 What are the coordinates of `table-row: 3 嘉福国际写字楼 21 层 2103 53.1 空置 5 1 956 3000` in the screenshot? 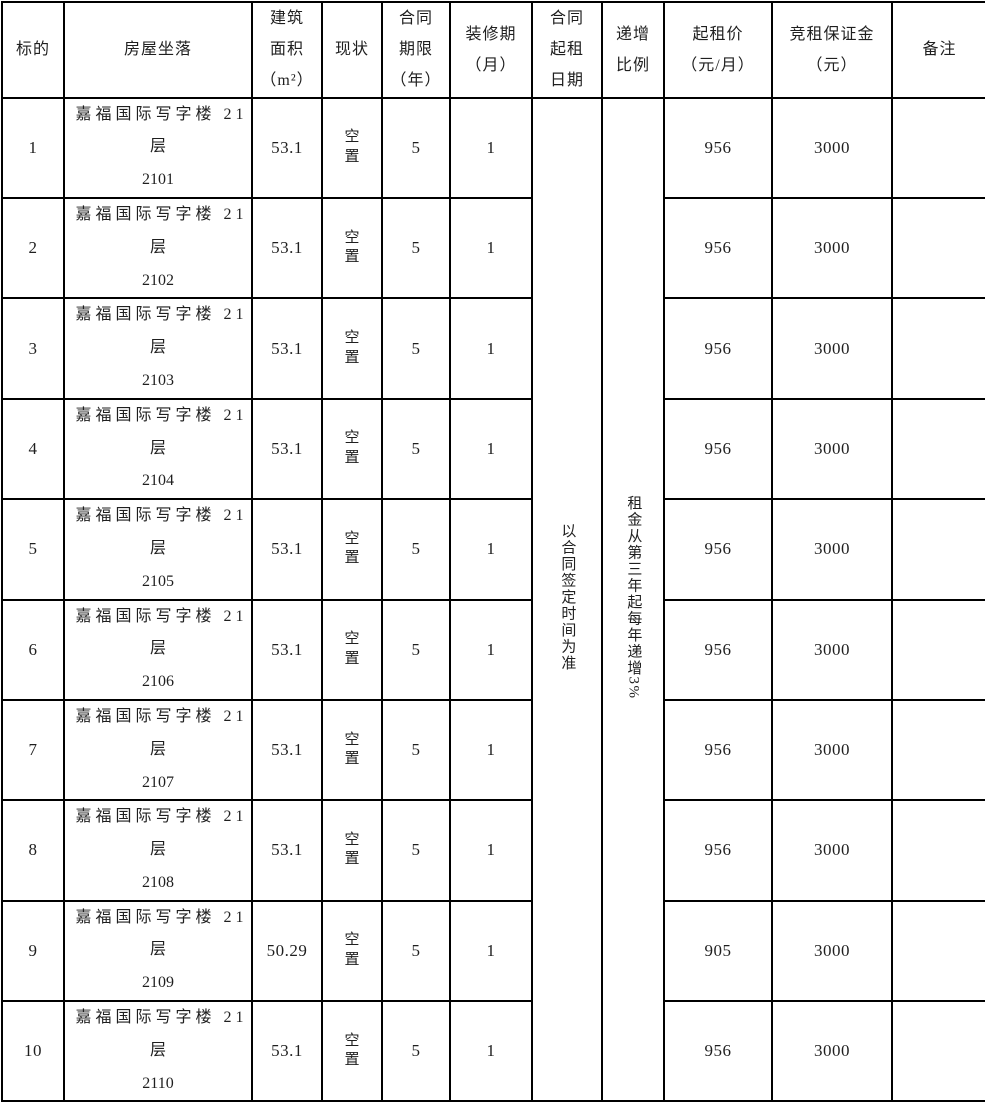 It's located at (493, 348).